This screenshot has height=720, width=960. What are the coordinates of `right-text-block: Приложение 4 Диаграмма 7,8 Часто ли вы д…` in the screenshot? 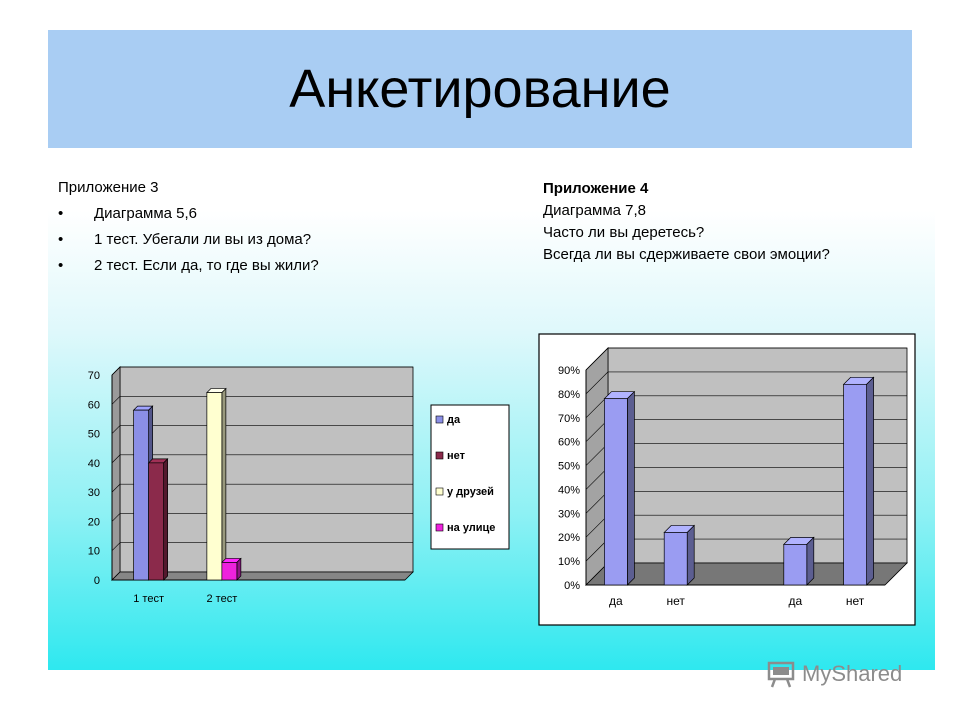 It's located at (686, 222).